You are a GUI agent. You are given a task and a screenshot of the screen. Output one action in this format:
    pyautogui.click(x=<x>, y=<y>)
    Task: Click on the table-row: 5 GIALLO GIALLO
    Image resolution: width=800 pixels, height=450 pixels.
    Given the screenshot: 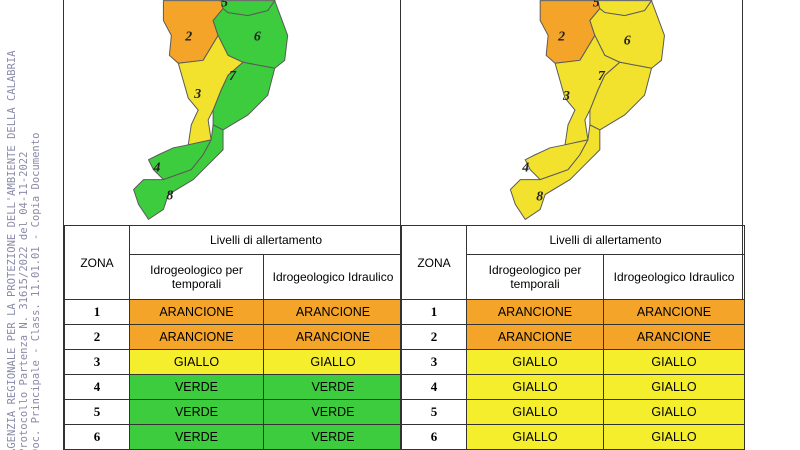 What is the action you would take?
    pyautogui.click(x=573, y=412)
    